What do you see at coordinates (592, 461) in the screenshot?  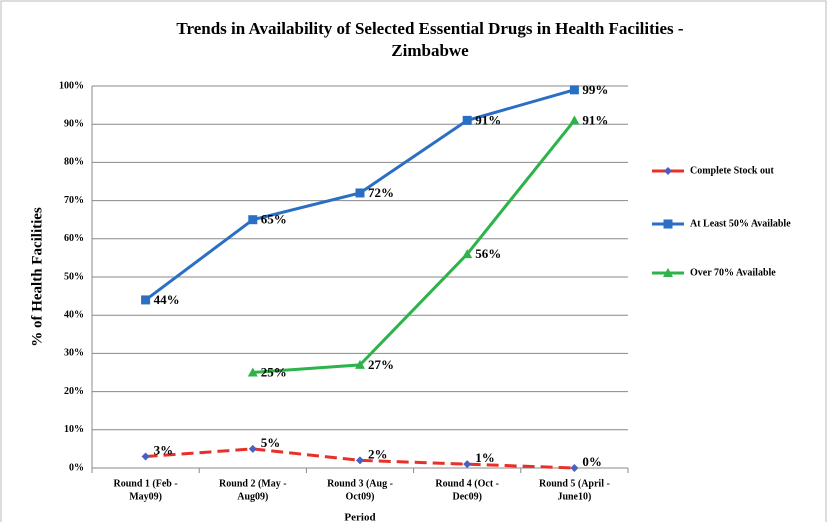 I see `data-label: 0%` at bounding box center [592, 461].